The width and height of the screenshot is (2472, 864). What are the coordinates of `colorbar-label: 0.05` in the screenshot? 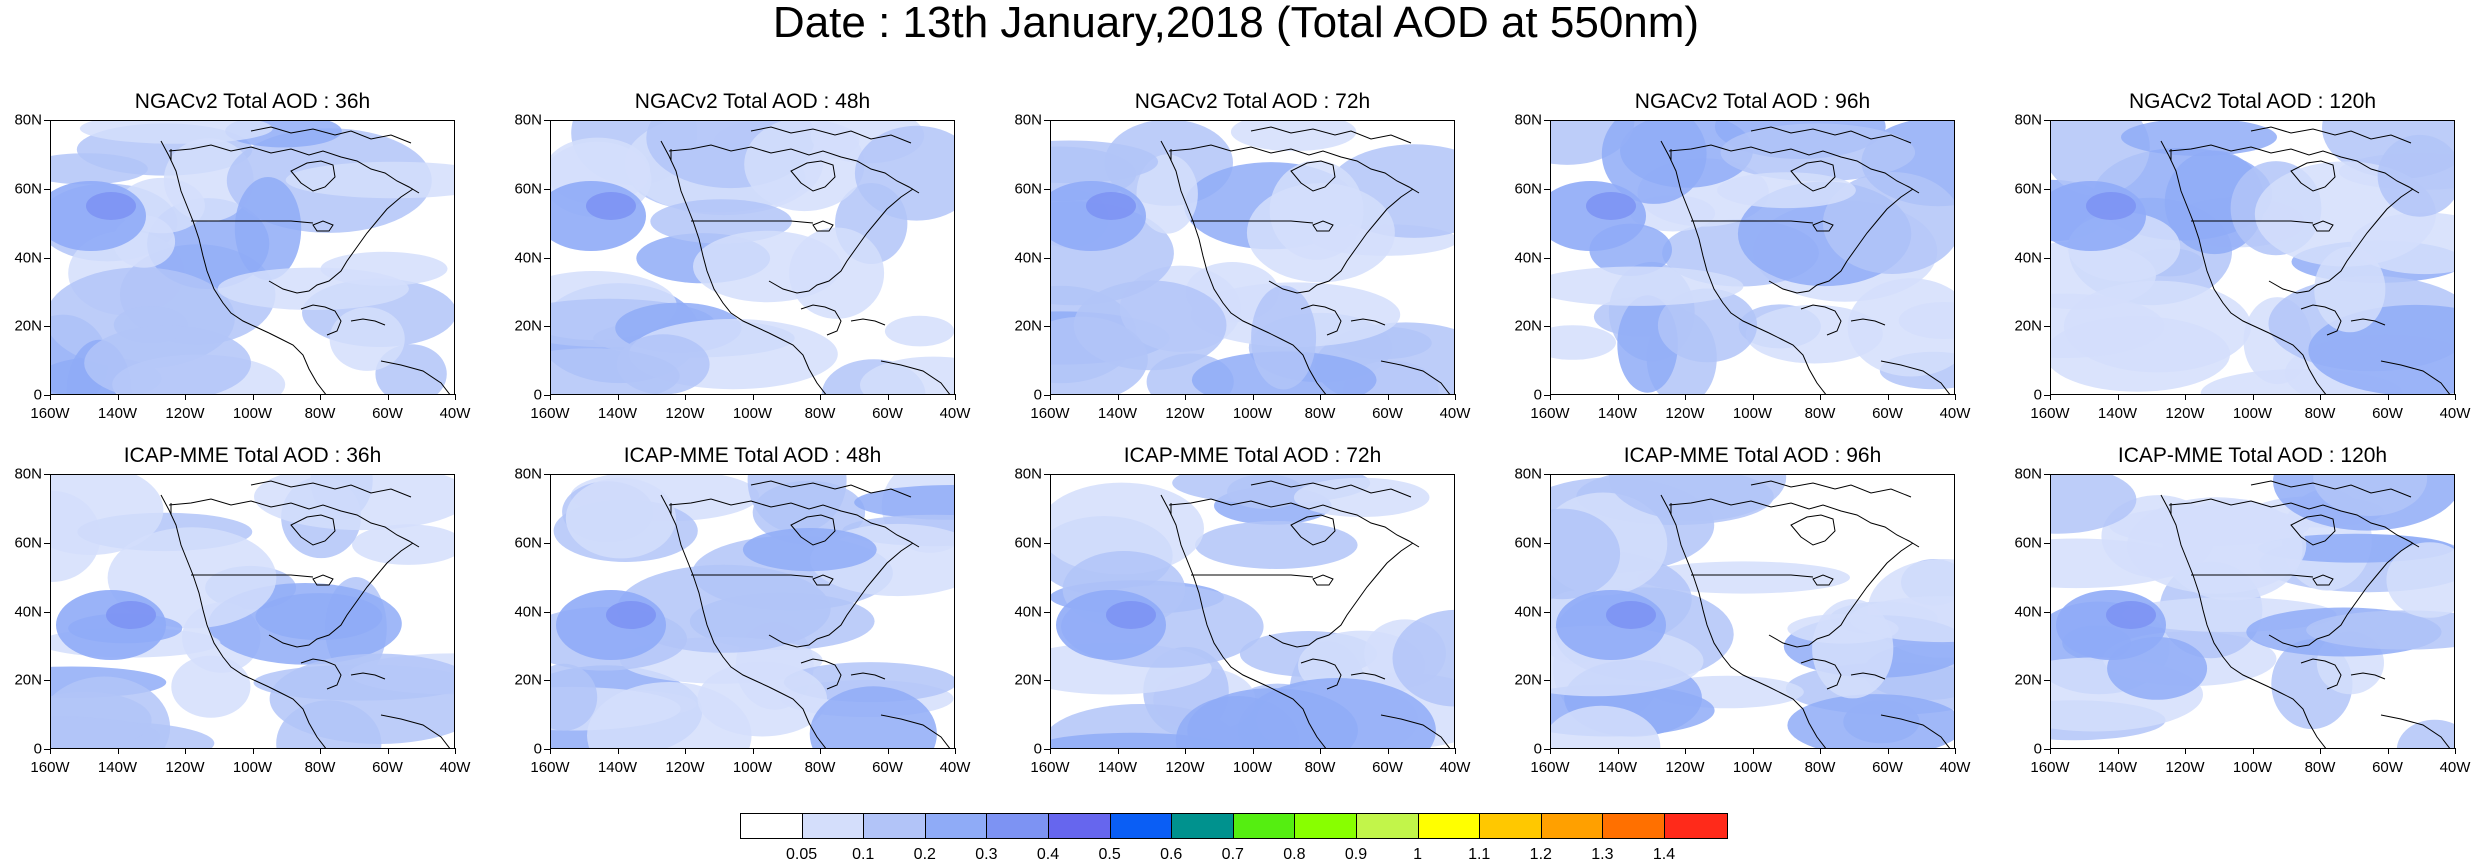 It's located at (802, 854).